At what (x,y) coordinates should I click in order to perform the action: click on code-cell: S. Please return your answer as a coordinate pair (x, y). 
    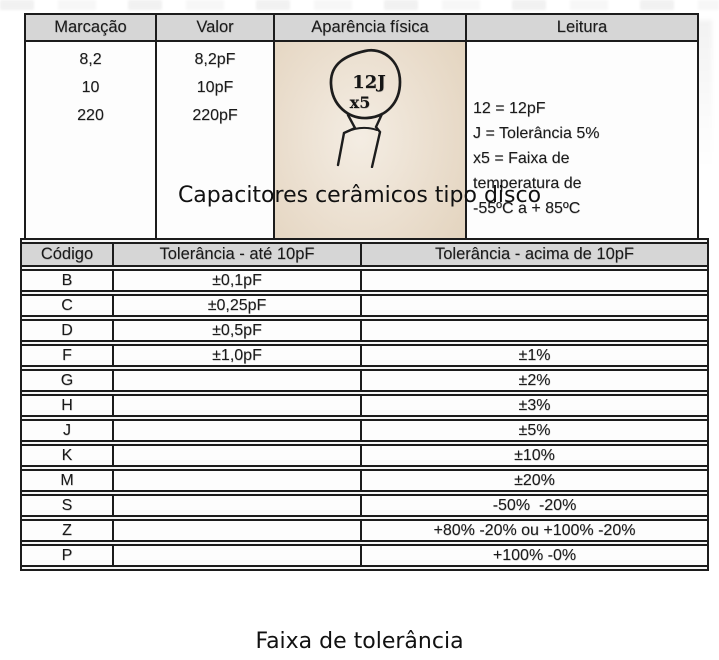
    Looking at the image, I should click on (67, 505).